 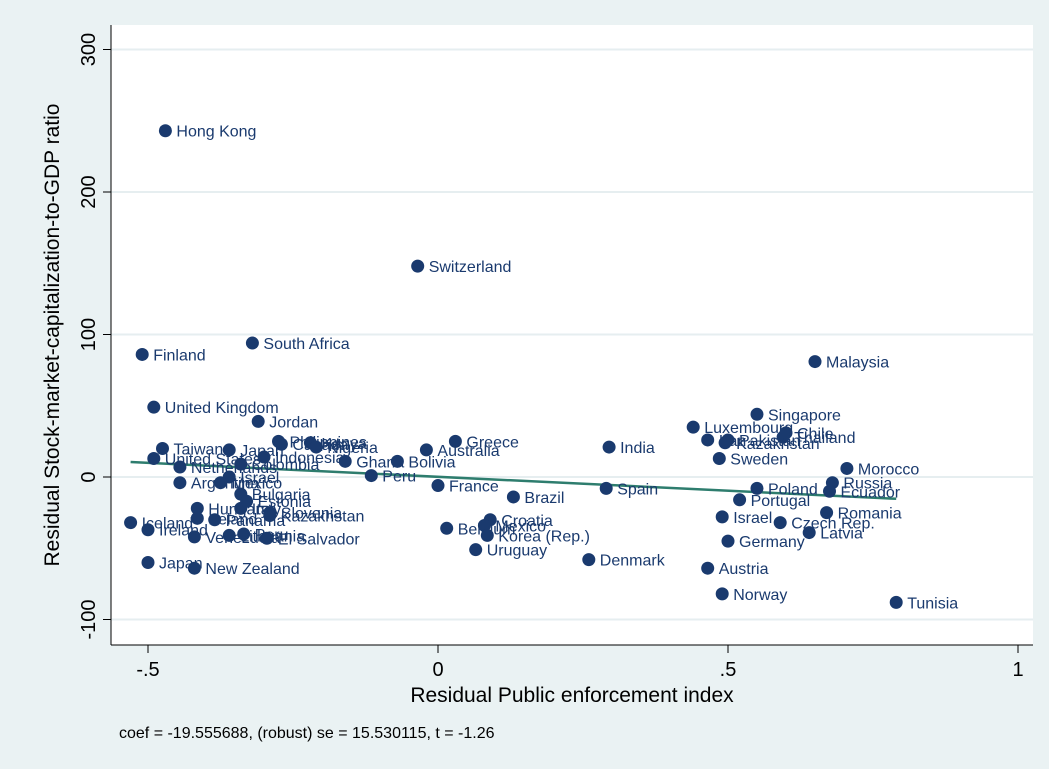 I want to click on point-label: Portugal, so click(x=781, y=501).